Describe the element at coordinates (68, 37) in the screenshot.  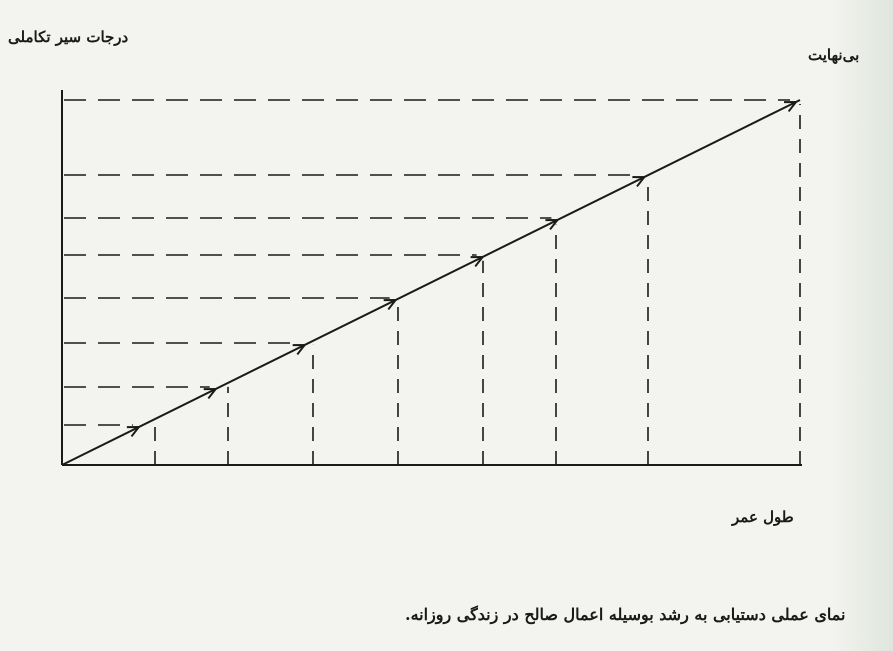
I see `y-axis-label: درجات سیر تکاملی` at that location.